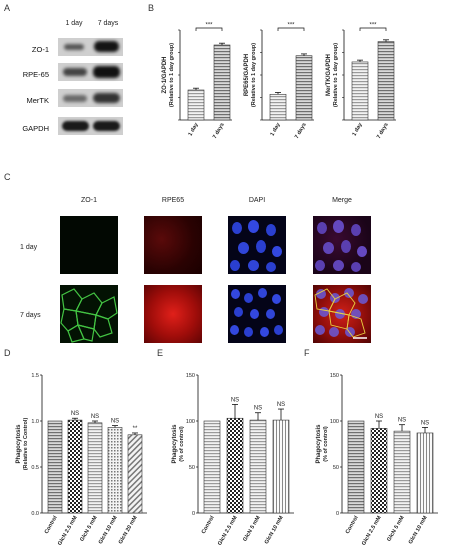 The image size is (451, 550). What do you see at coordinates (7, 353) in the screenshot?
I see `panel-label-d: D` at bounding box center [7, 353].